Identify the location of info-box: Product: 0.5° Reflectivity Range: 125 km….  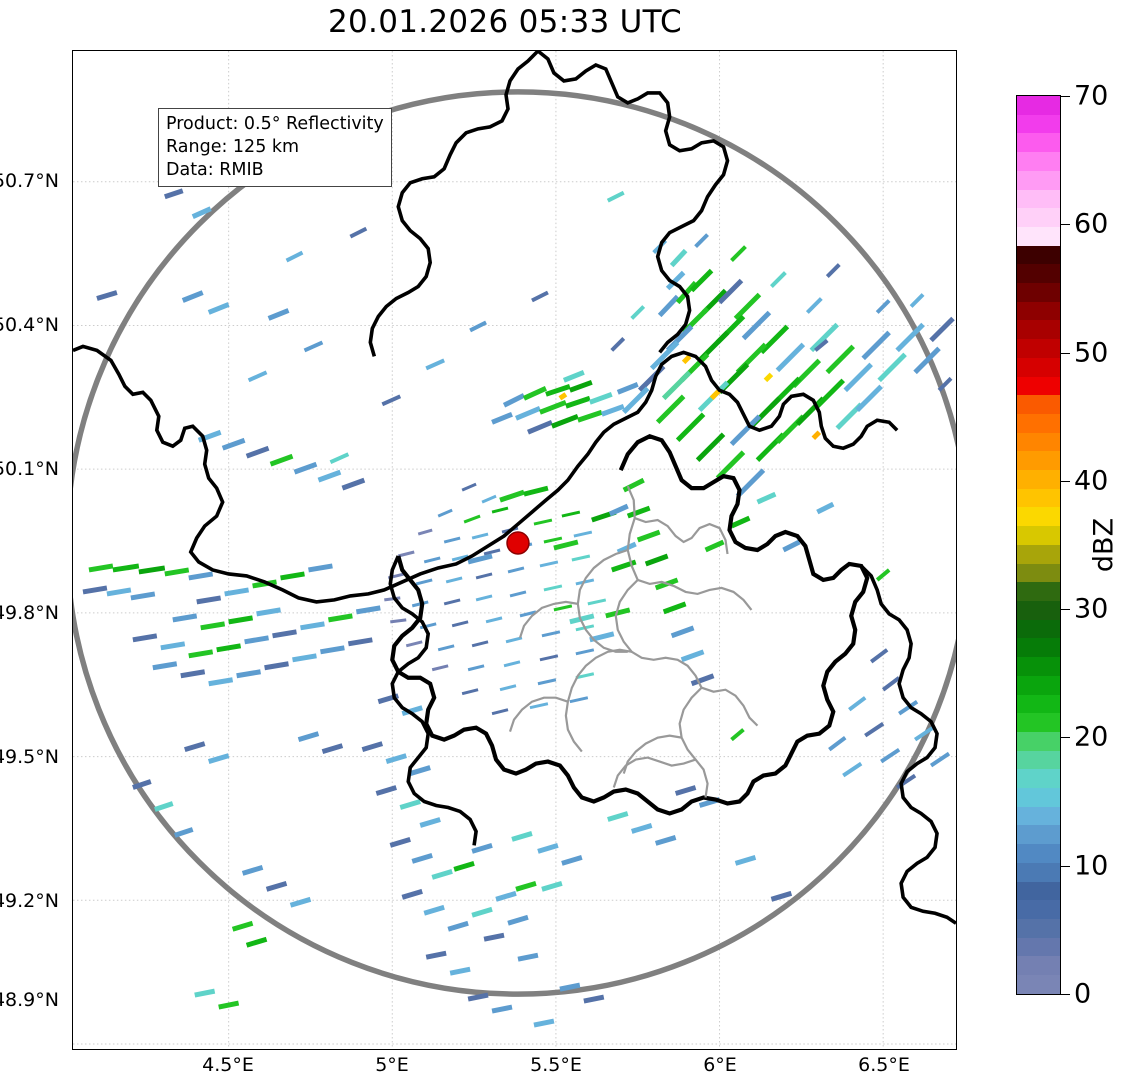
(275, 148).